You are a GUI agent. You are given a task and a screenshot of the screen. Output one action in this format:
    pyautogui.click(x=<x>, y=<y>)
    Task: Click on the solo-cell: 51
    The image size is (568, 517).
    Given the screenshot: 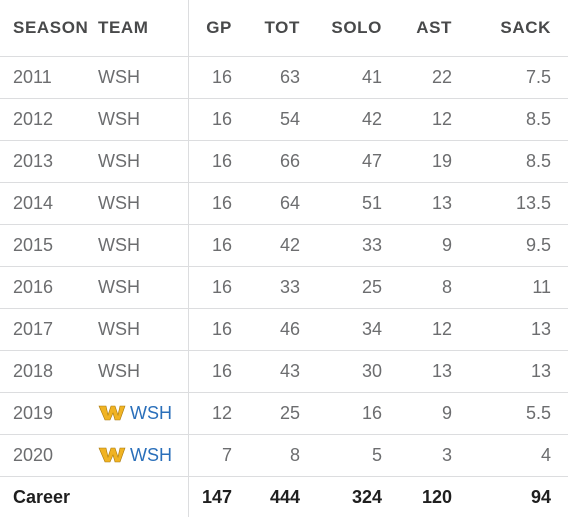 What is the action you would take?
    pyautogui.click(x=359, y=204)
    